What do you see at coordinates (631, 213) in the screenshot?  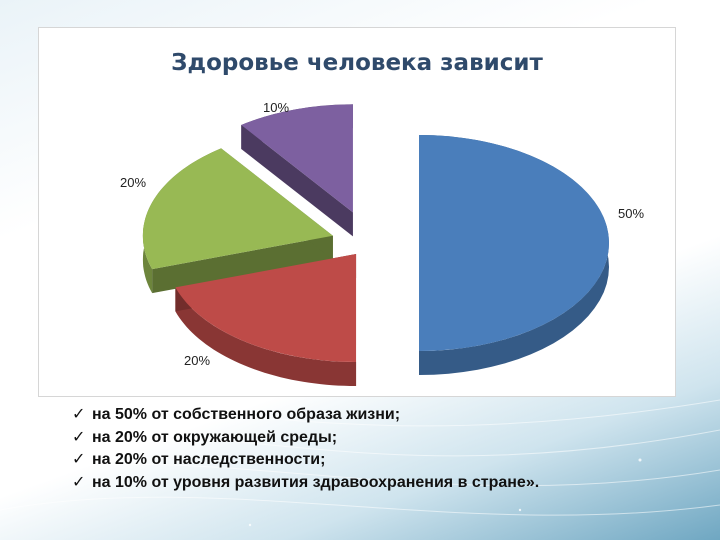 I see `slice-label: 50%` at bounding box center [631, 213].